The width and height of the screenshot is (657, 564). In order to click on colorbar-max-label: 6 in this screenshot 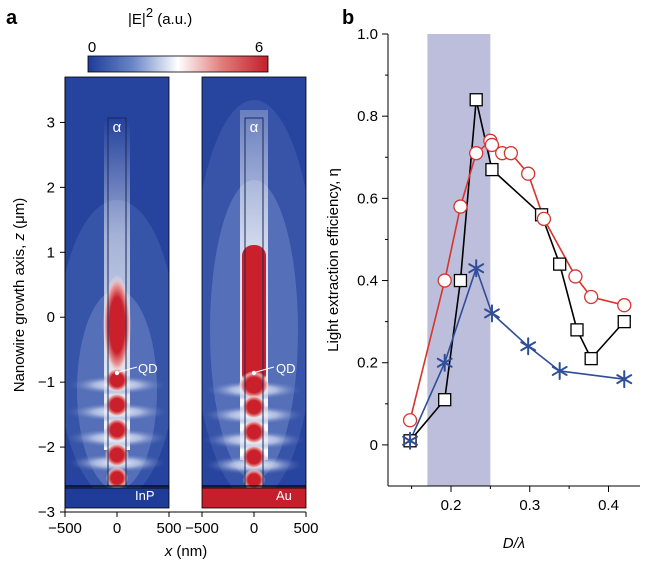, I will do `click(259, 47)`.